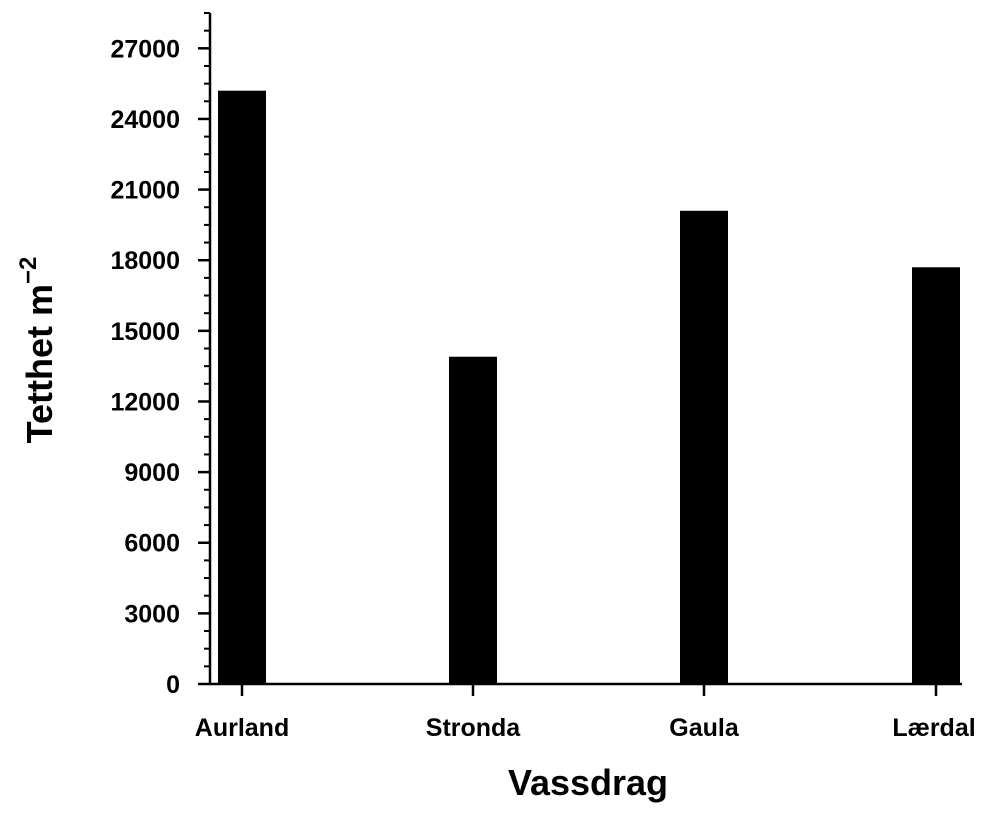 The image size is (992, 813). Describe the element at coordinates (704, 447) in the screenshot. I see `bar-gaula` at that location.